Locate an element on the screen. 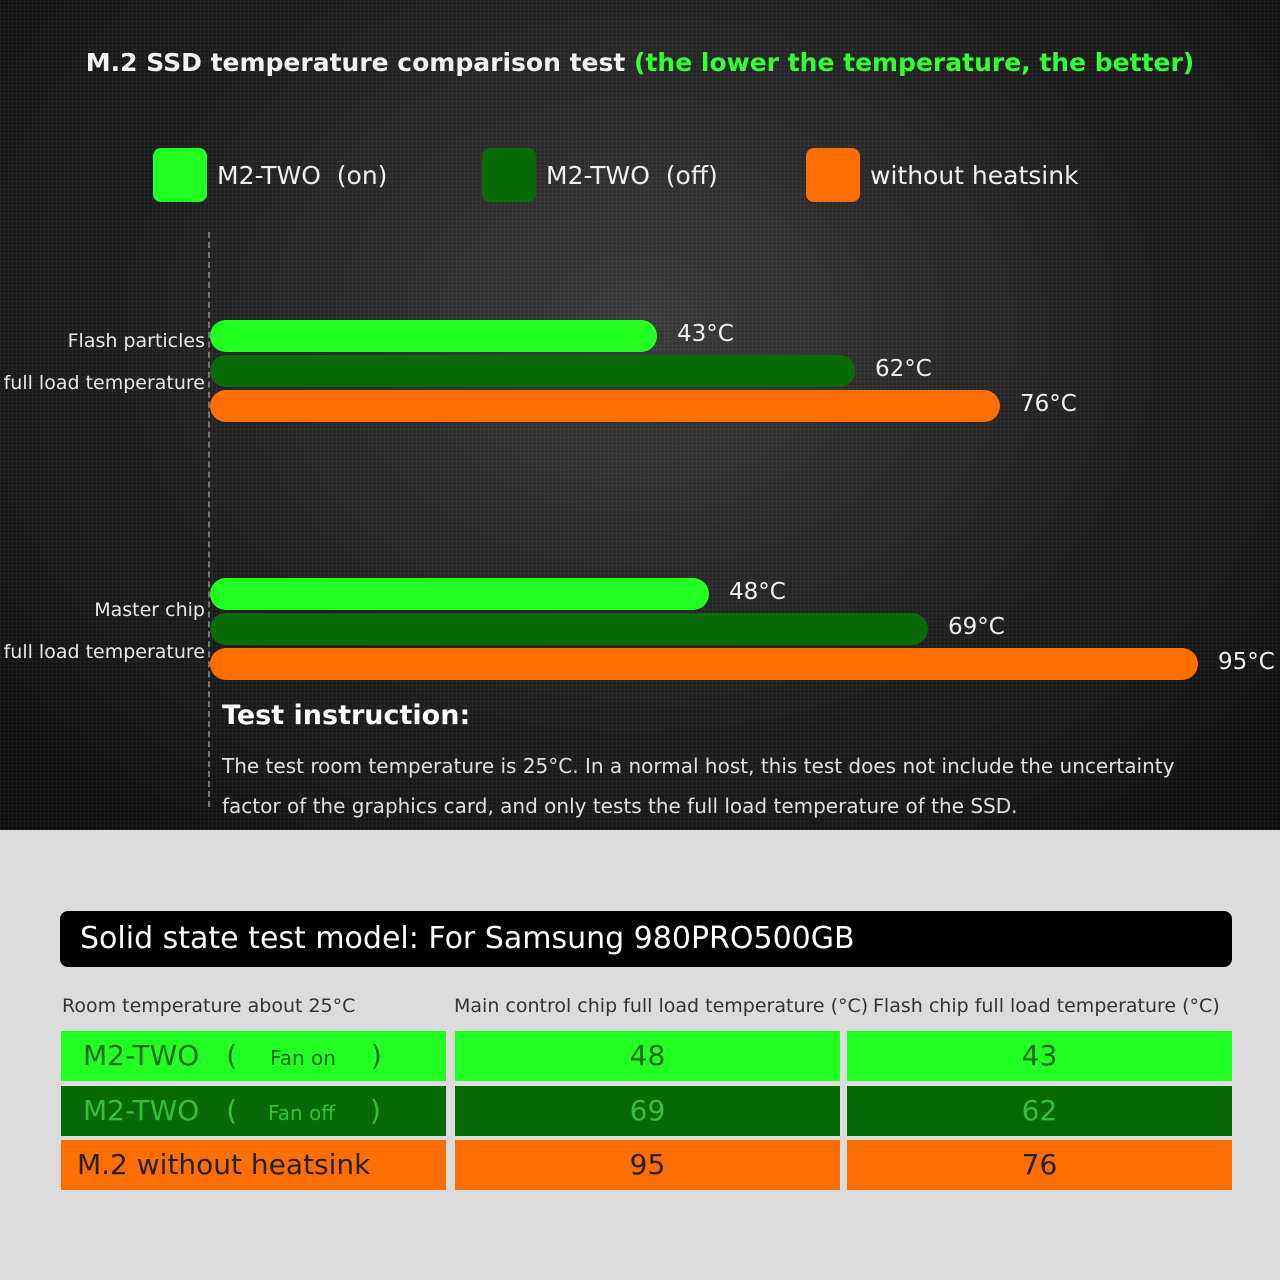  table-cell-main: 48 is located at coordinates (647, 1056).